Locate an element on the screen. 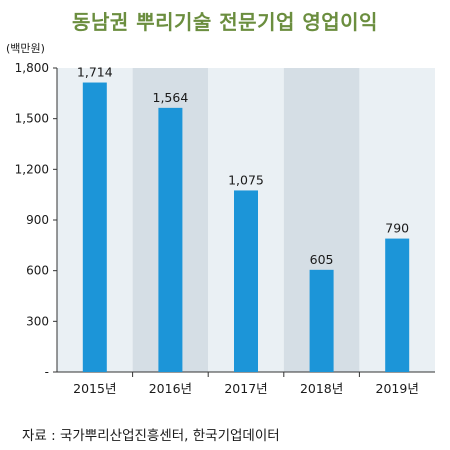 This screenshot has width=450, height=450. y-tick-label: 900 is located at coordinates (37, 220).